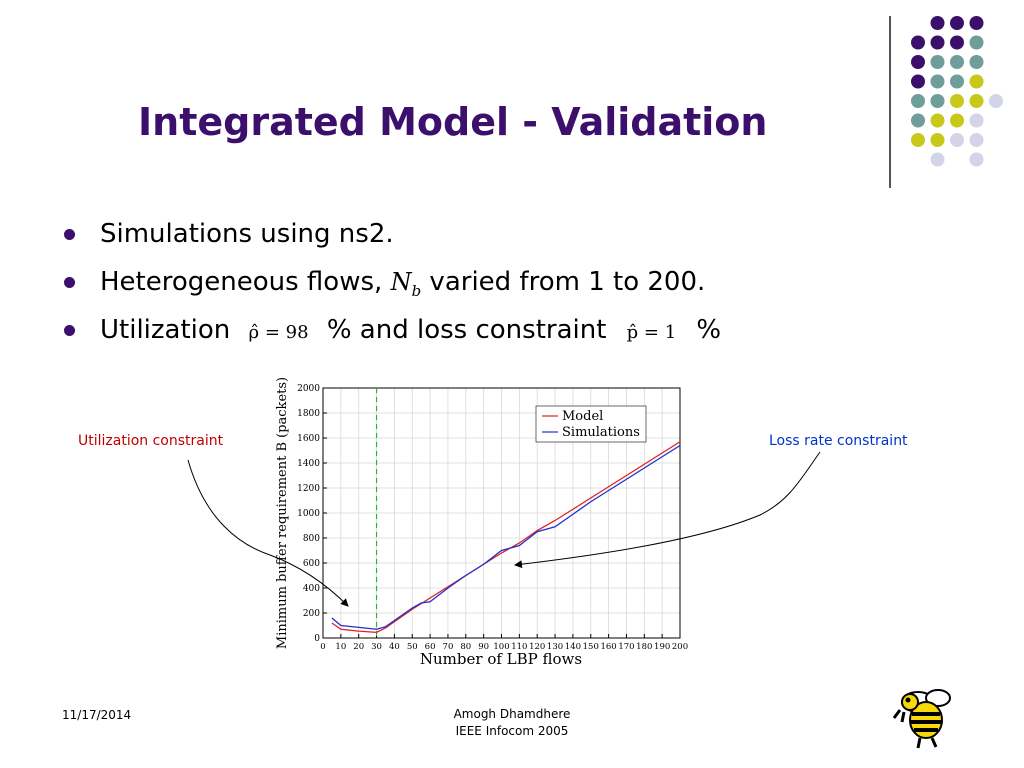 Image resolution: width=1024 pixels, height=768 pixels. I want to click on math-n: N, so click(401, 282).